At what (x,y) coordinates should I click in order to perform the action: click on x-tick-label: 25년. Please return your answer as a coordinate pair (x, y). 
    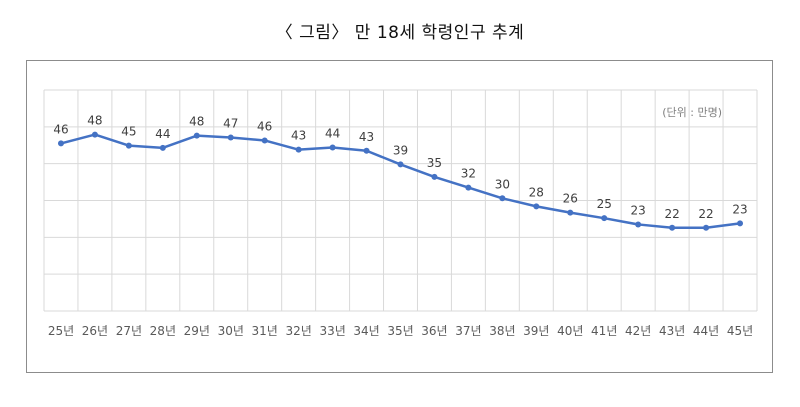
    Looking at the image, I should click on (61, 331).